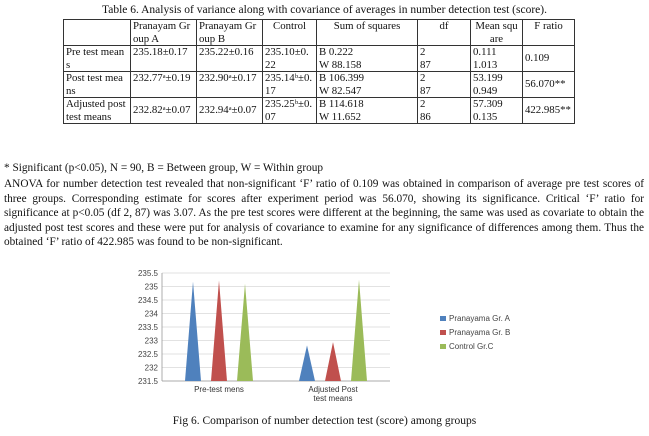  I want to click on group-b-cell: 232.90ᵃ±0.17, so click(229, 84).